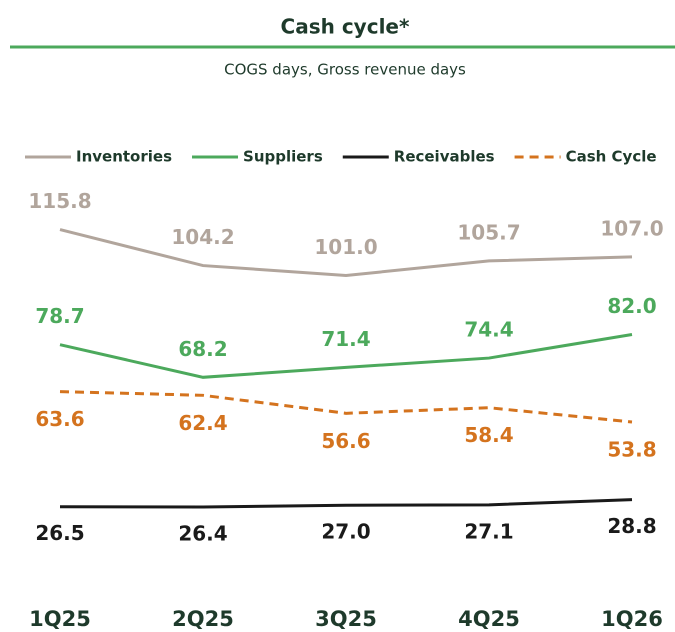 This screenshot has width=675, height=632. What do you see at coordinates (632, 619) in the screenshot?
I see `x-tick-label: 1Q26` at bounding box center [632, 619].